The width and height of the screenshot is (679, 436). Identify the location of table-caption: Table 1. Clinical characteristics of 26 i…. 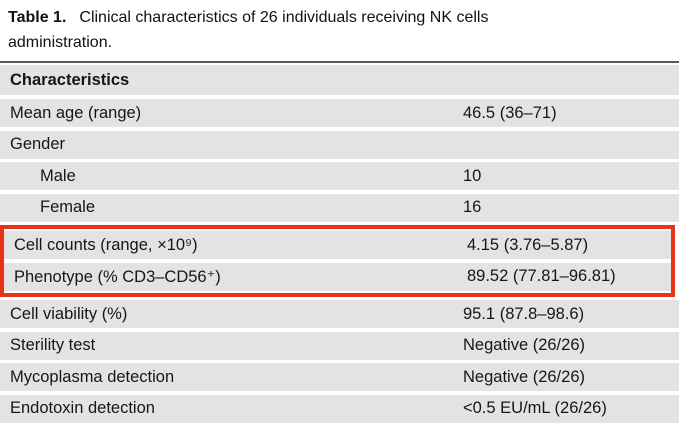
(328, 30).